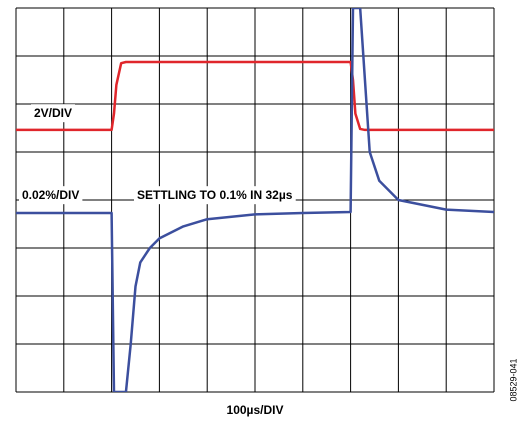 The image size is (522, 428). I want to click on figure-id: 08529-041, so click(513, 379).